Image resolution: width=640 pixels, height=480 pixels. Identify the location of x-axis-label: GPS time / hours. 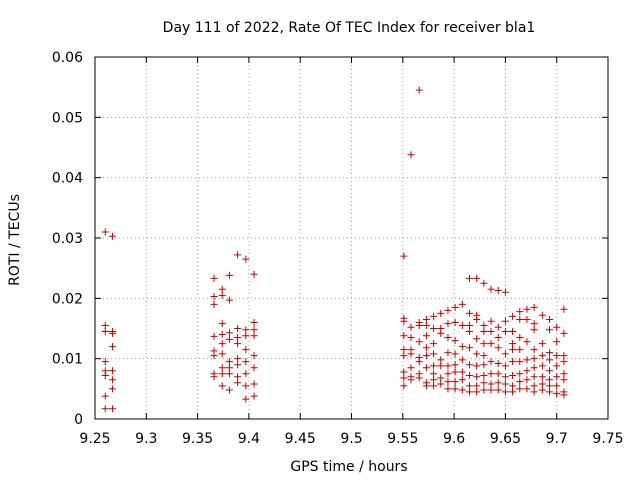
(348, 467).